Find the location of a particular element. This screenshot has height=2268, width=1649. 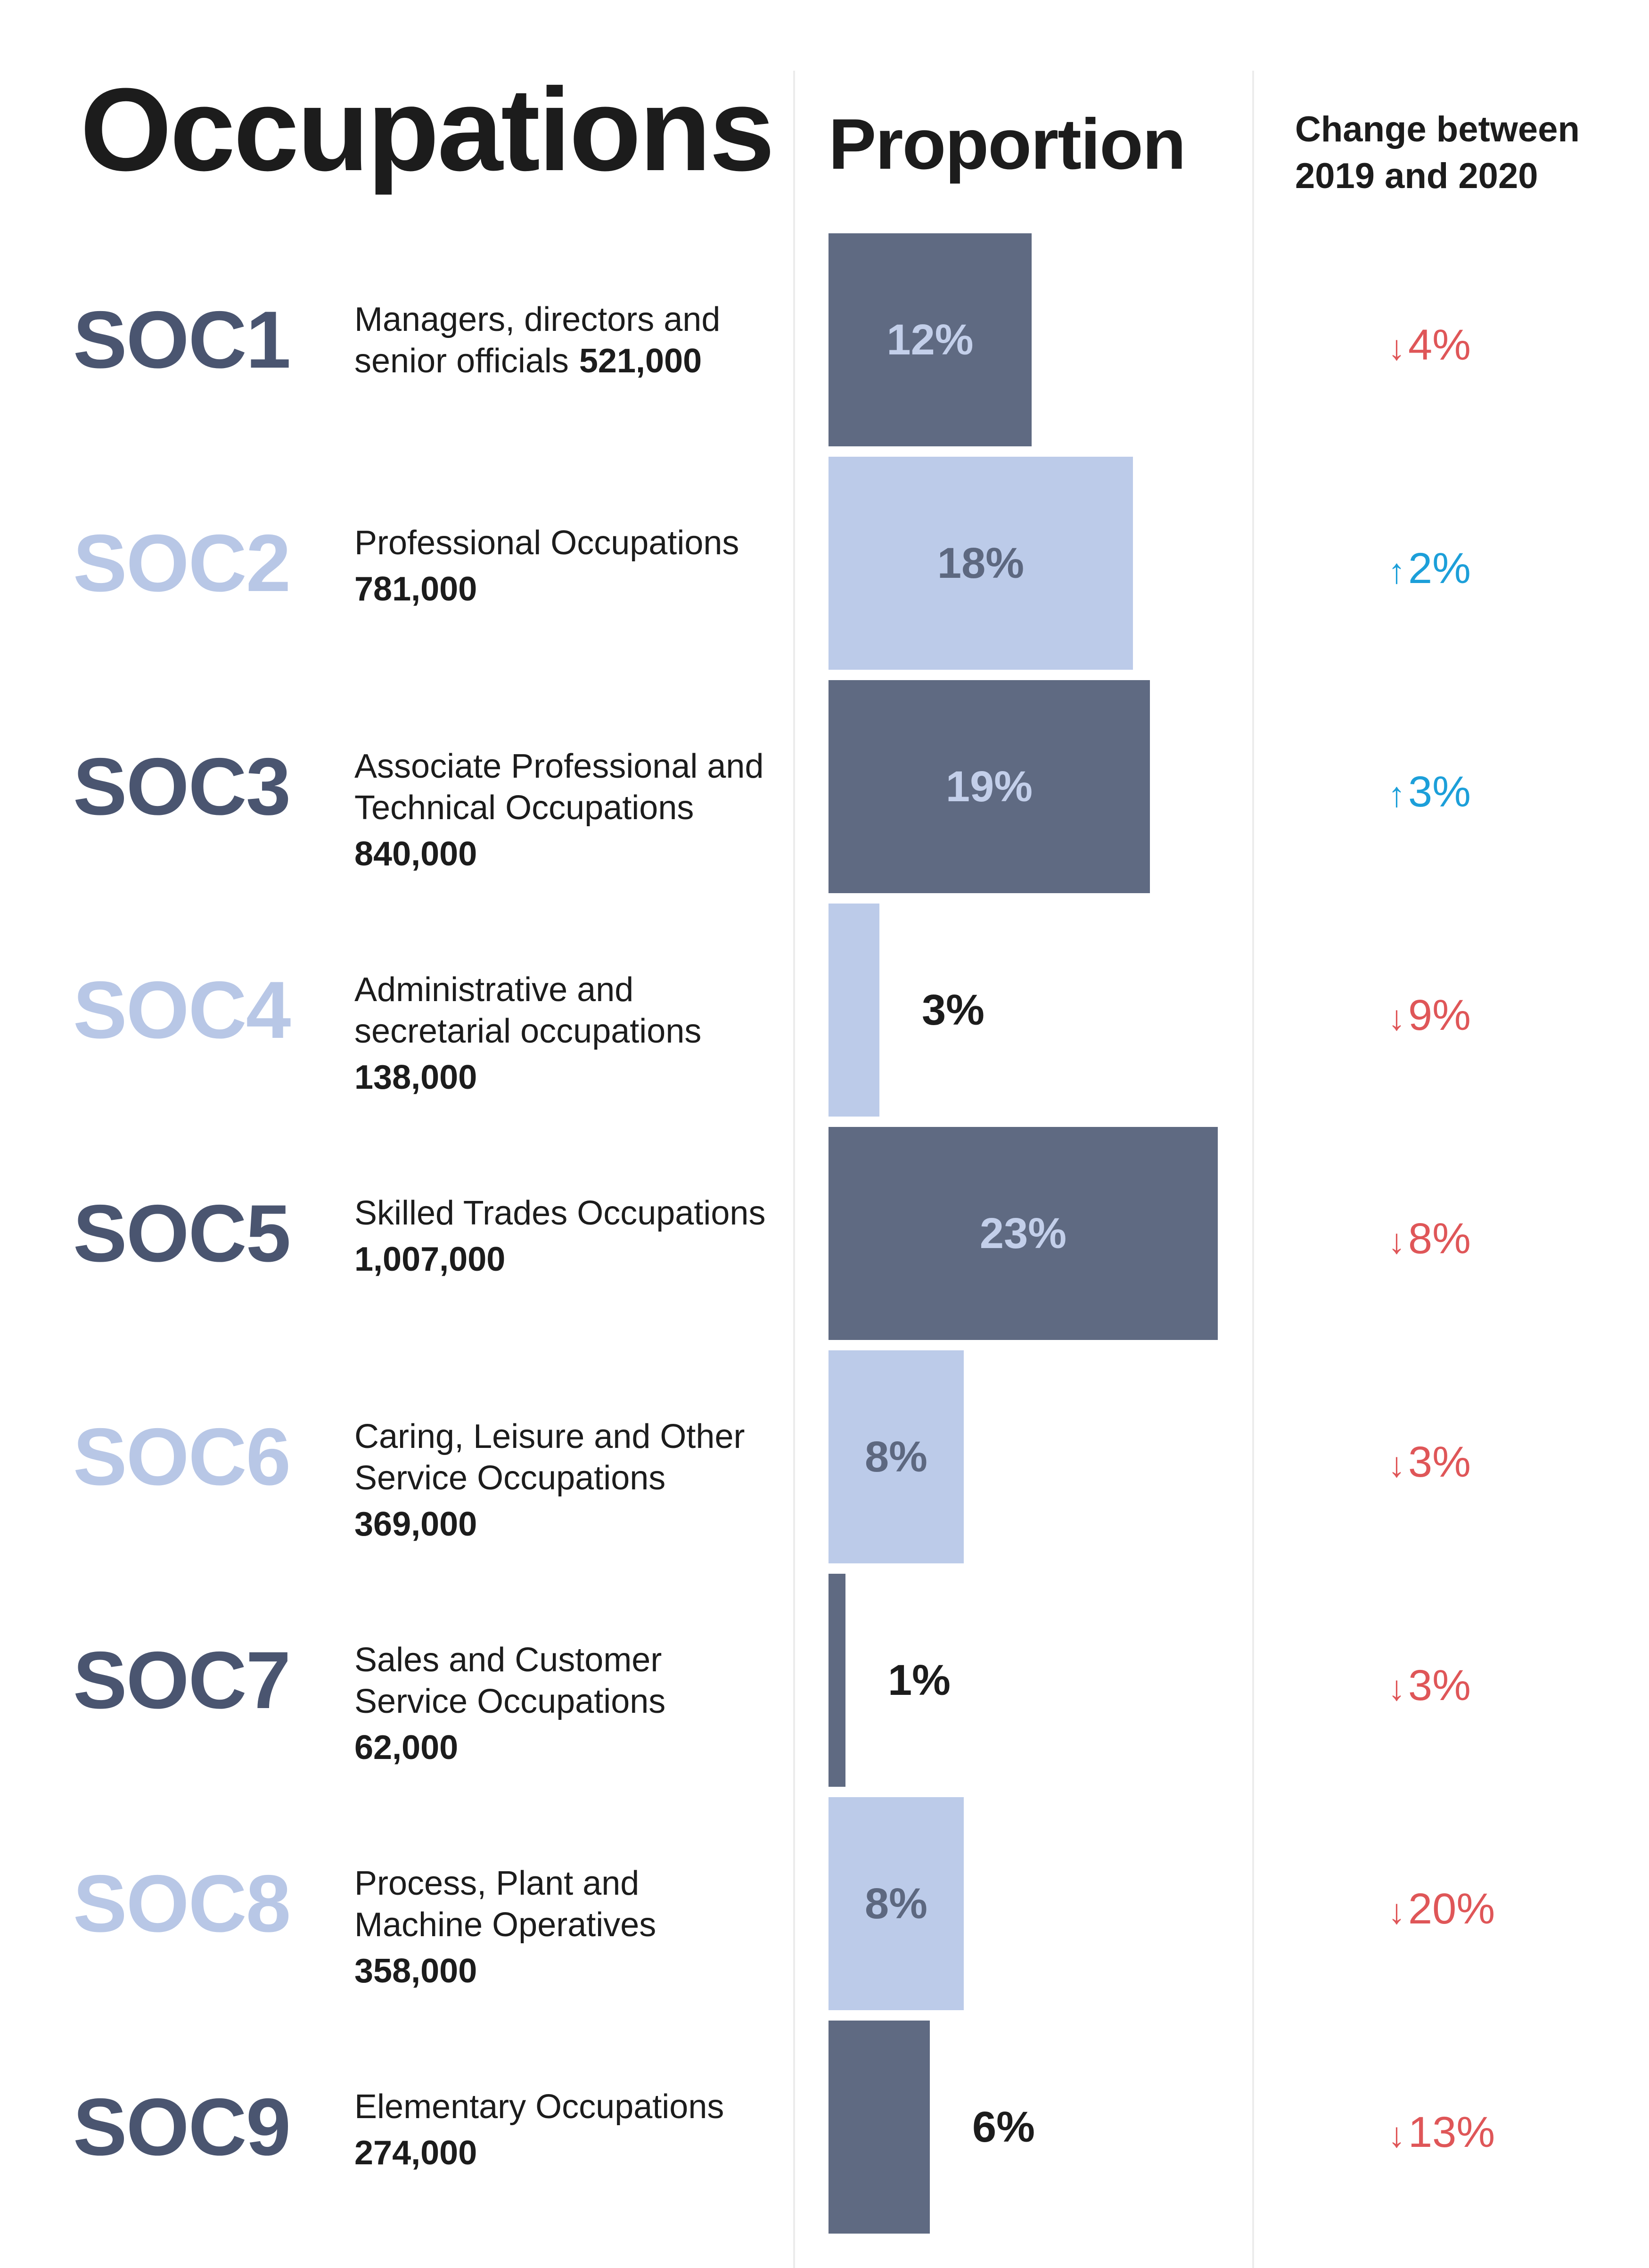

change-label: 9% is located at coordinates (1439, 1015).